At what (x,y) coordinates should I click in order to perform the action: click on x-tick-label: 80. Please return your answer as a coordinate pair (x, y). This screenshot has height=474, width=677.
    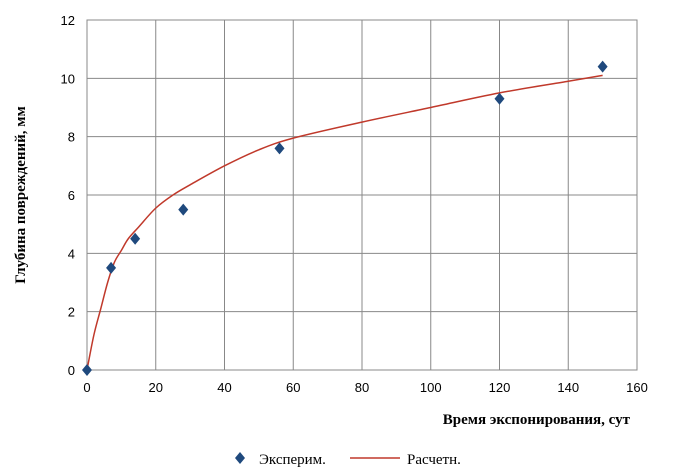
    Looking at the image, I should click on (362, 387).